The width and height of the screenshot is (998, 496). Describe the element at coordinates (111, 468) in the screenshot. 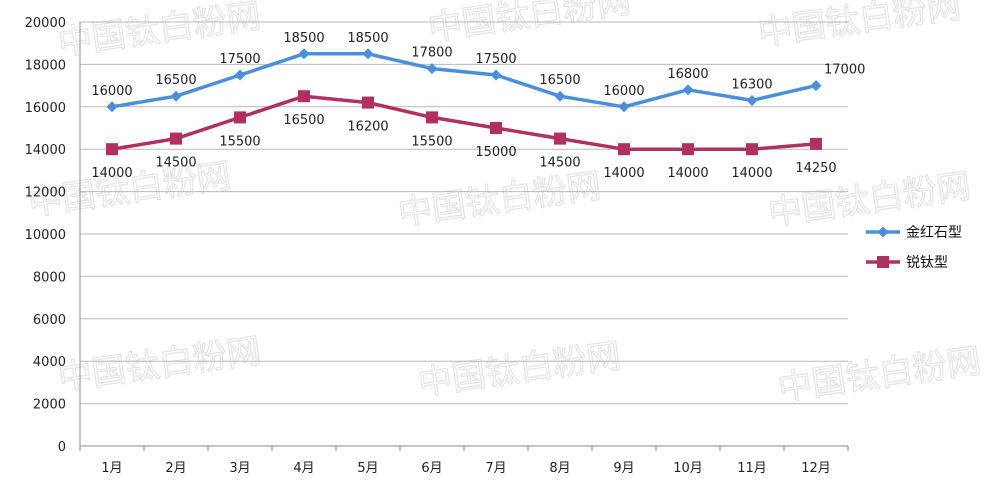

I see `x-tick-label: 1月` at that location.